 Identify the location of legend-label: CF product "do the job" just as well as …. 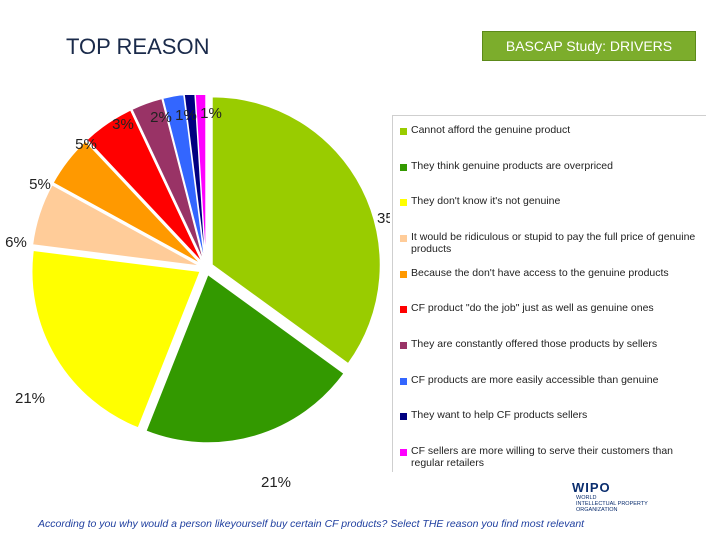
(532, 308).